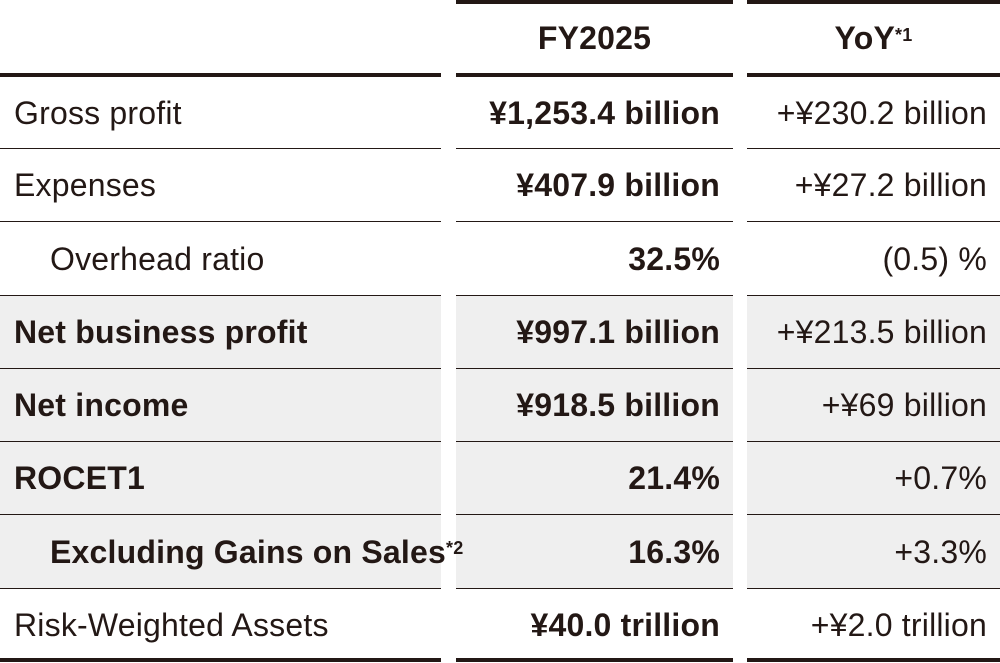 This screenshot has width=1000, height=663. I want to click on row-label: Net income, so click(220, 405).